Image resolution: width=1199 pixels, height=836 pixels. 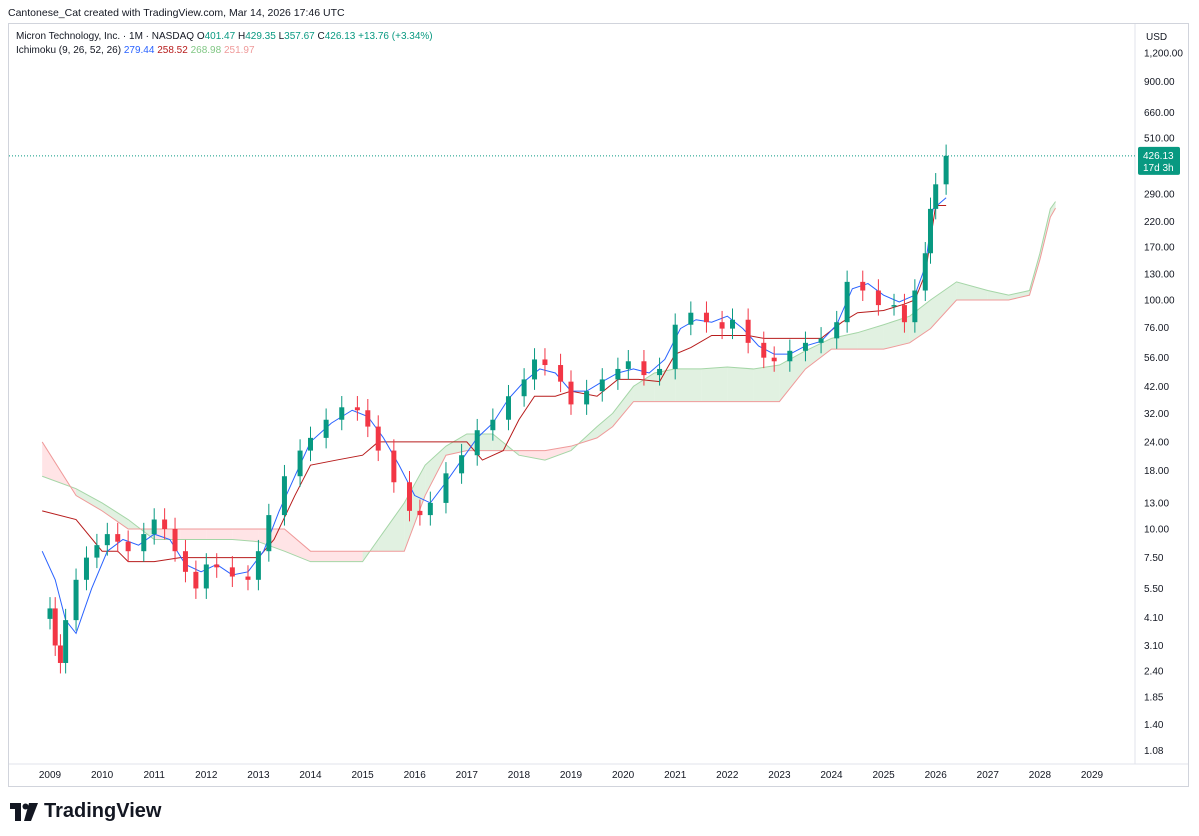 I want to click on time-tick-label: 2024, so click(x=831, y=775).